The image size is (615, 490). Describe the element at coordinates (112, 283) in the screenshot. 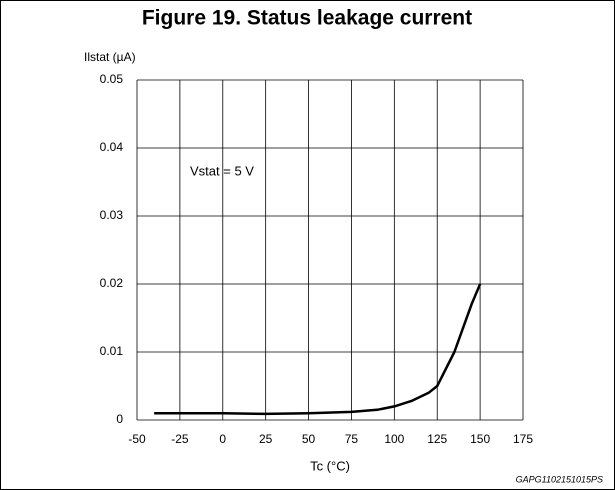

I see `y-tick-label: 0.02` at that location.